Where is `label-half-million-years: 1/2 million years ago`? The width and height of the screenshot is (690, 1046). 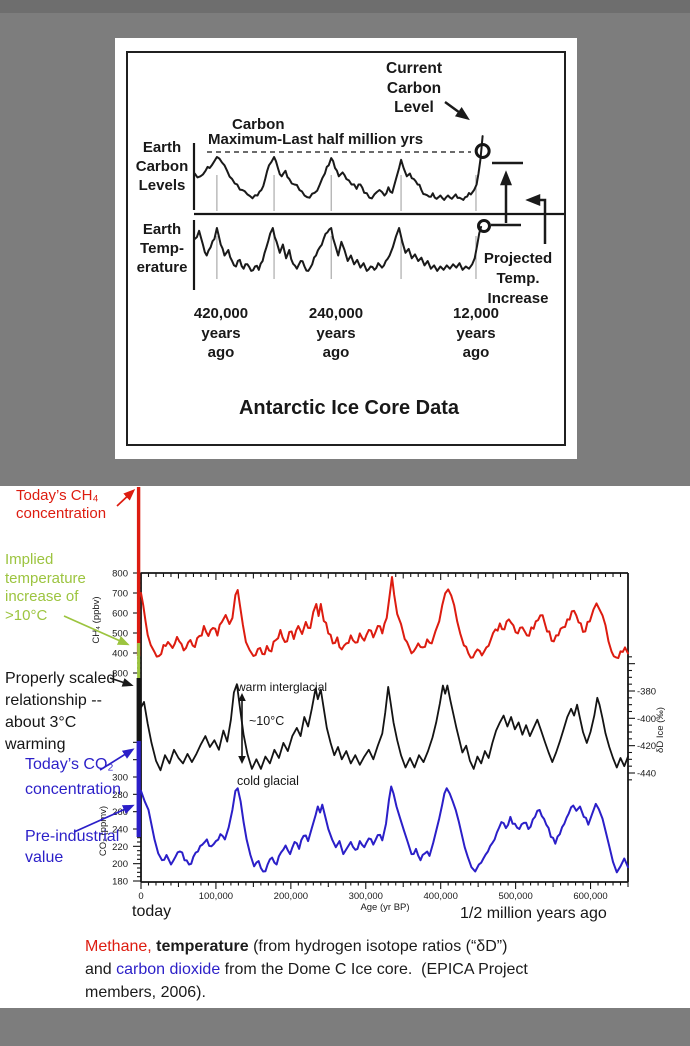
label-half-million-years: 1/2 million years ago is located at coordinates (533, 913).